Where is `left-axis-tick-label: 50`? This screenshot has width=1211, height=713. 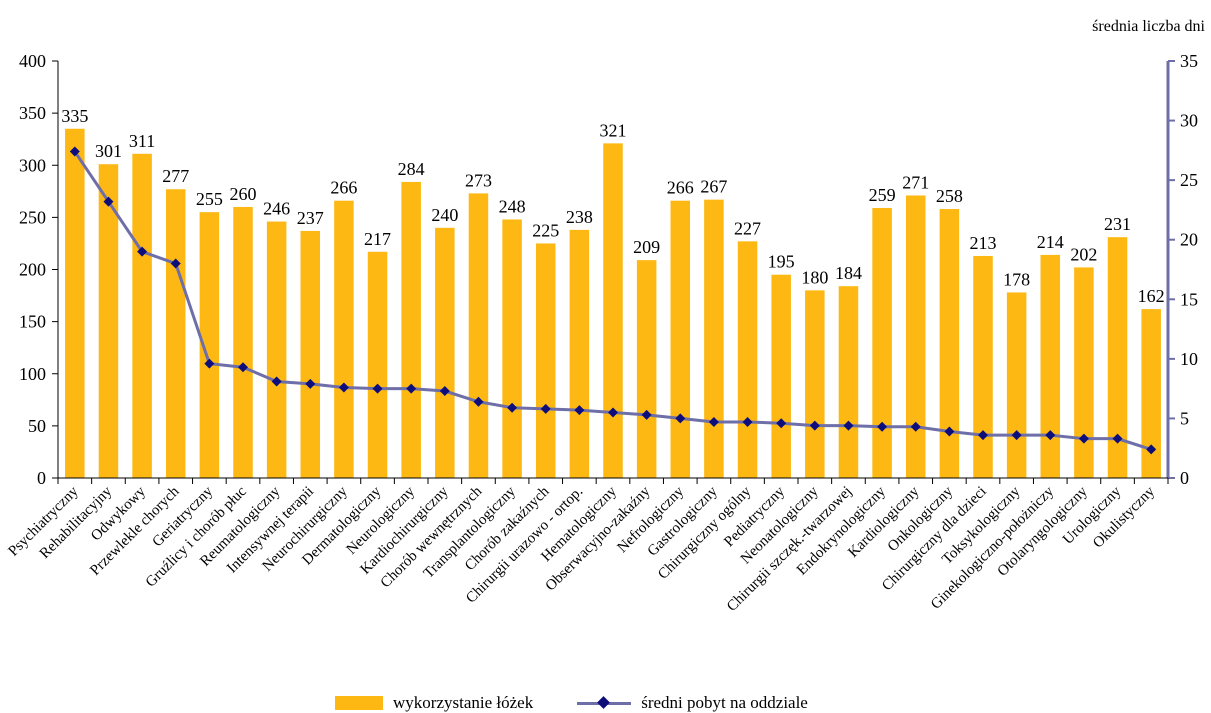 left-axis-tick-label: 50 is located at coordinates (37, 426).